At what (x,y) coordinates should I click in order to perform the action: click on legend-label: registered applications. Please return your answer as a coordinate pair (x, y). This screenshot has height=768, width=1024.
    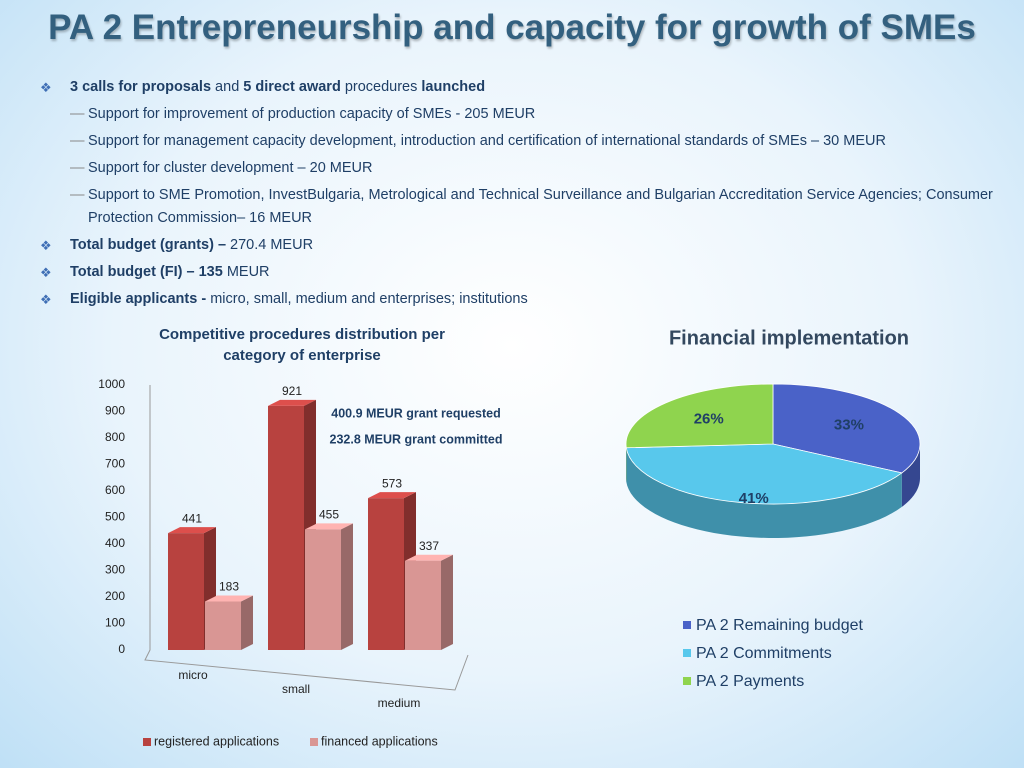
    Looking at the image, I should click on (216, 741).